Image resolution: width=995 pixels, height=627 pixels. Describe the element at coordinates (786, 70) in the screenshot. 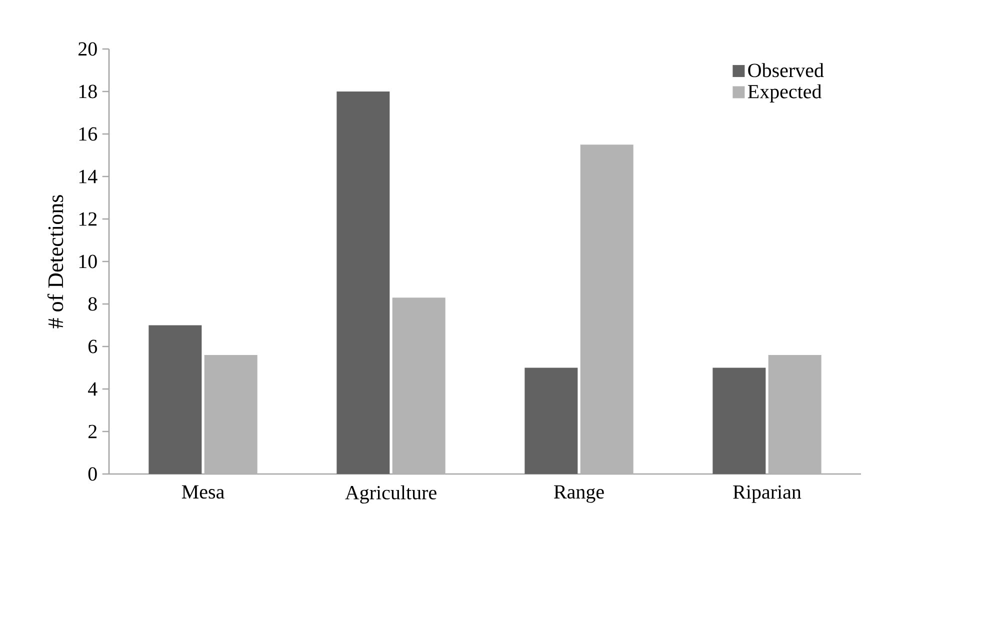

I see `legend-label: Observed` at that location.